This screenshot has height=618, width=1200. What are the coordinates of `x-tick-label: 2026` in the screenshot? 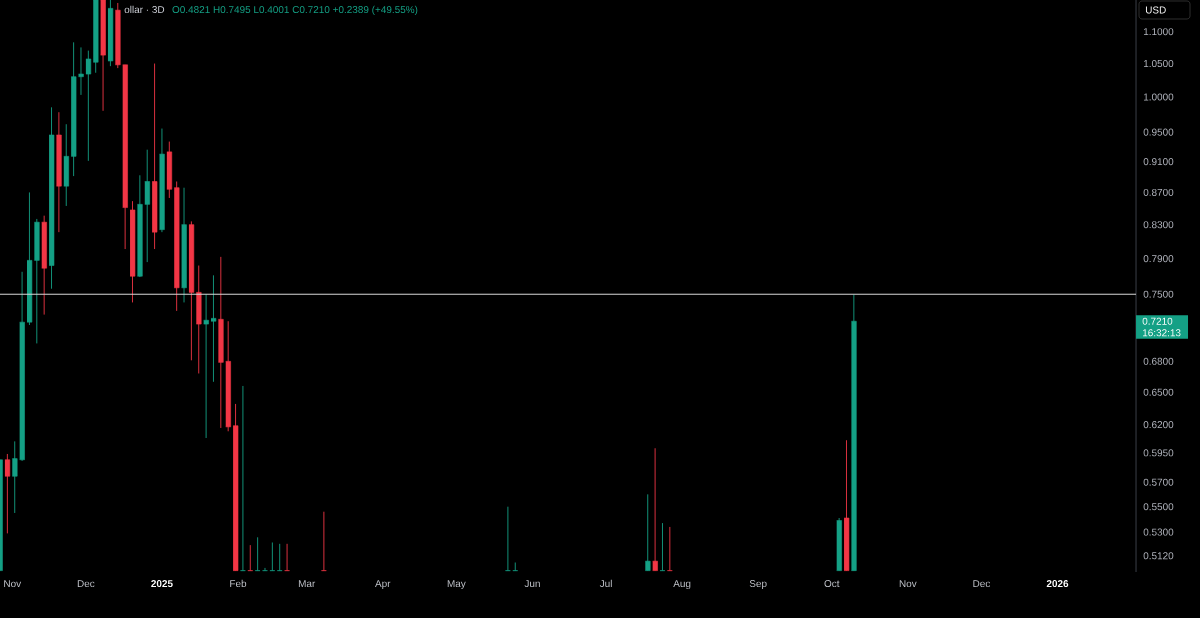 It's located at (1057, 584).